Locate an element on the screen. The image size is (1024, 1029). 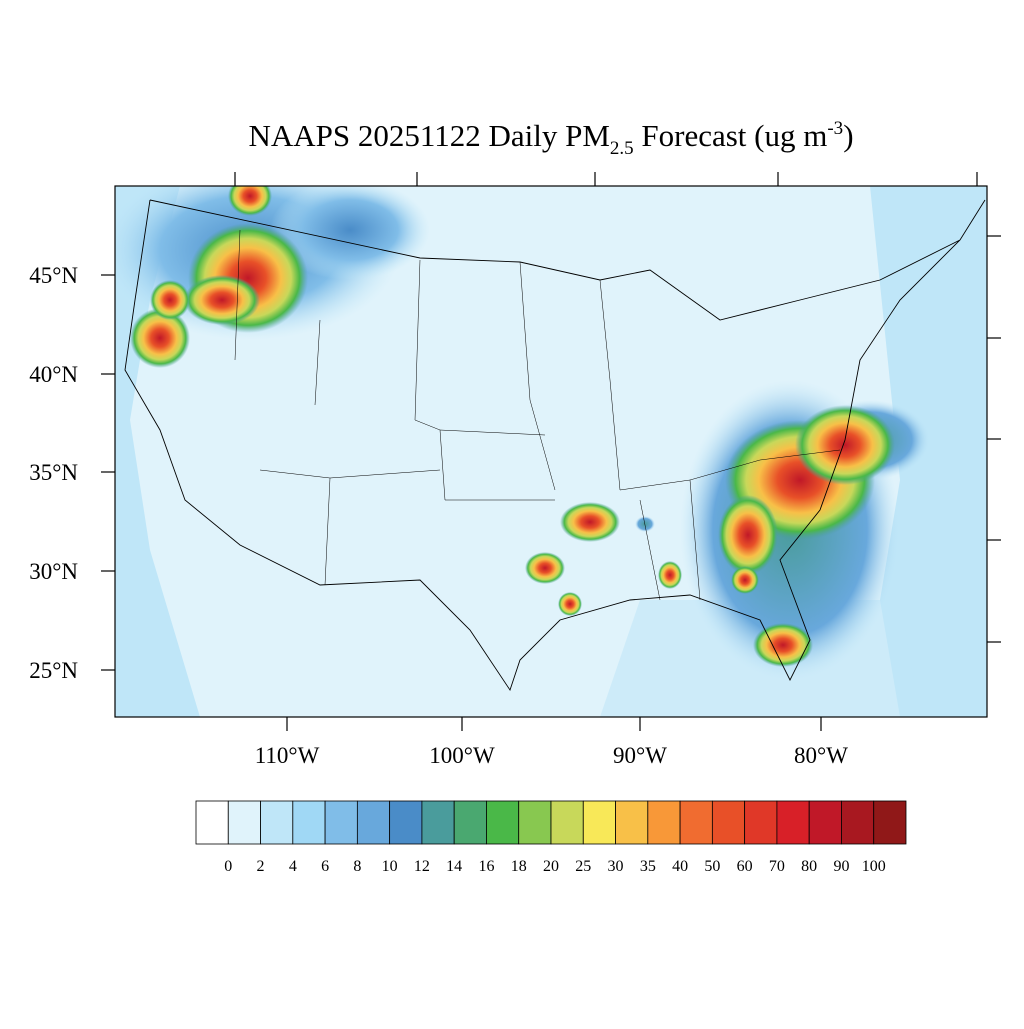
colorbar-label: 6 is located at coordinates (325, 866).